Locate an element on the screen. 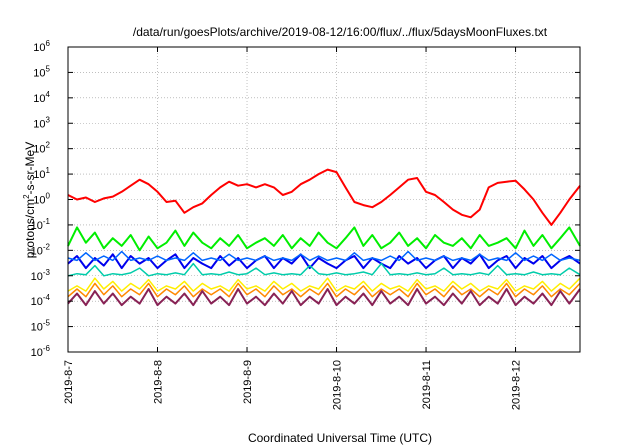 This screenshot has height=448, width=640. y-tick-label-exp: -1 is located at coordinates (47, 221).